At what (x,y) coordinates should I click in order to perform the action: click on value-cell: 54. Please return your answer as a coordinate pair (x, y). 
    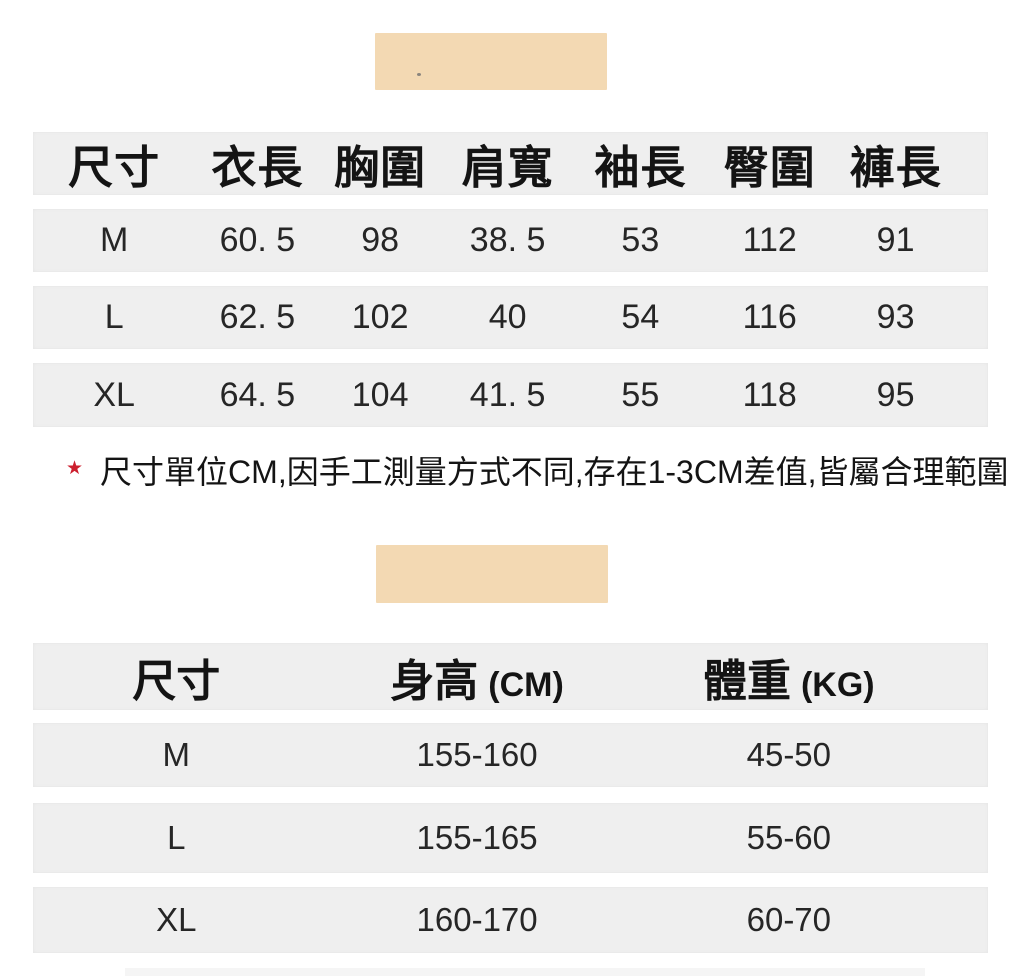
    Looking at the image, I should click on (640, 317).